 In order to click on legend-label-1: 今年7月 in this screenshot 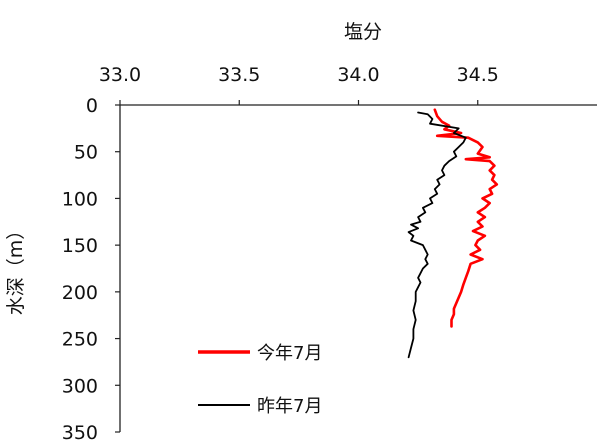, I will do `click(289, 353)`.